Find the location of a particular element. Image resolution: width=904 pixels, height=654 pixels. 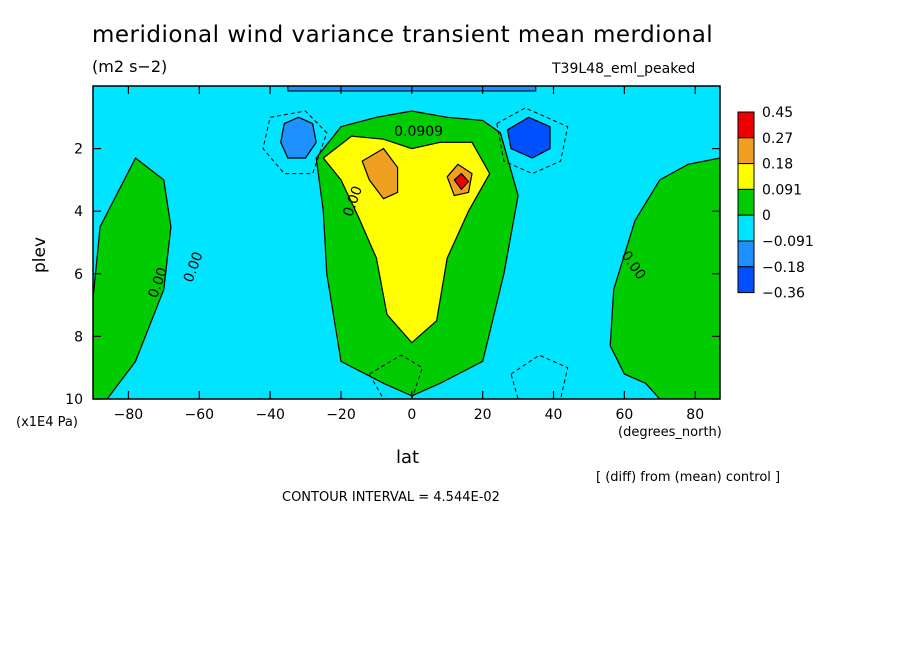

y-axis-label: plev is located at coordinates (40, 255).